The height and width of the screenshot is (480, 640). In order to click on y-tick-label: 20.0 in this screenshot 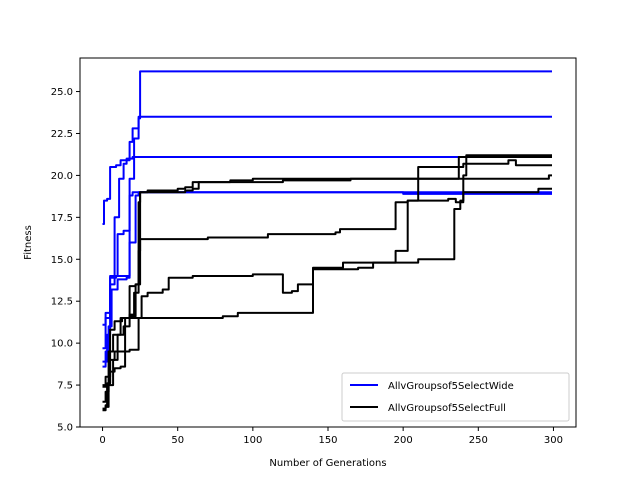, I will do `click(62, 176)`.